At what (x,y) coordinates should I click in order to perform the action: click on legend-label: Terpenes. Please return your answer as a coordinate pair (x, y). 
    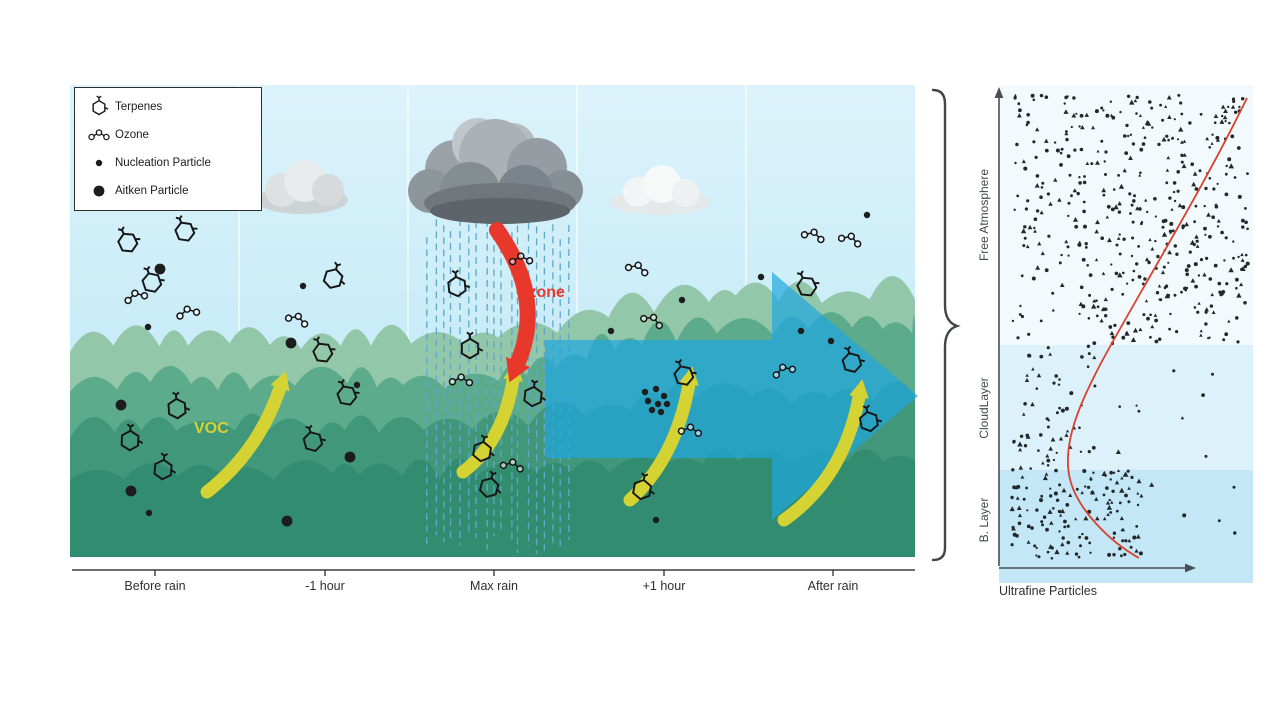
    Looking at the image, I should click on (139, 107).